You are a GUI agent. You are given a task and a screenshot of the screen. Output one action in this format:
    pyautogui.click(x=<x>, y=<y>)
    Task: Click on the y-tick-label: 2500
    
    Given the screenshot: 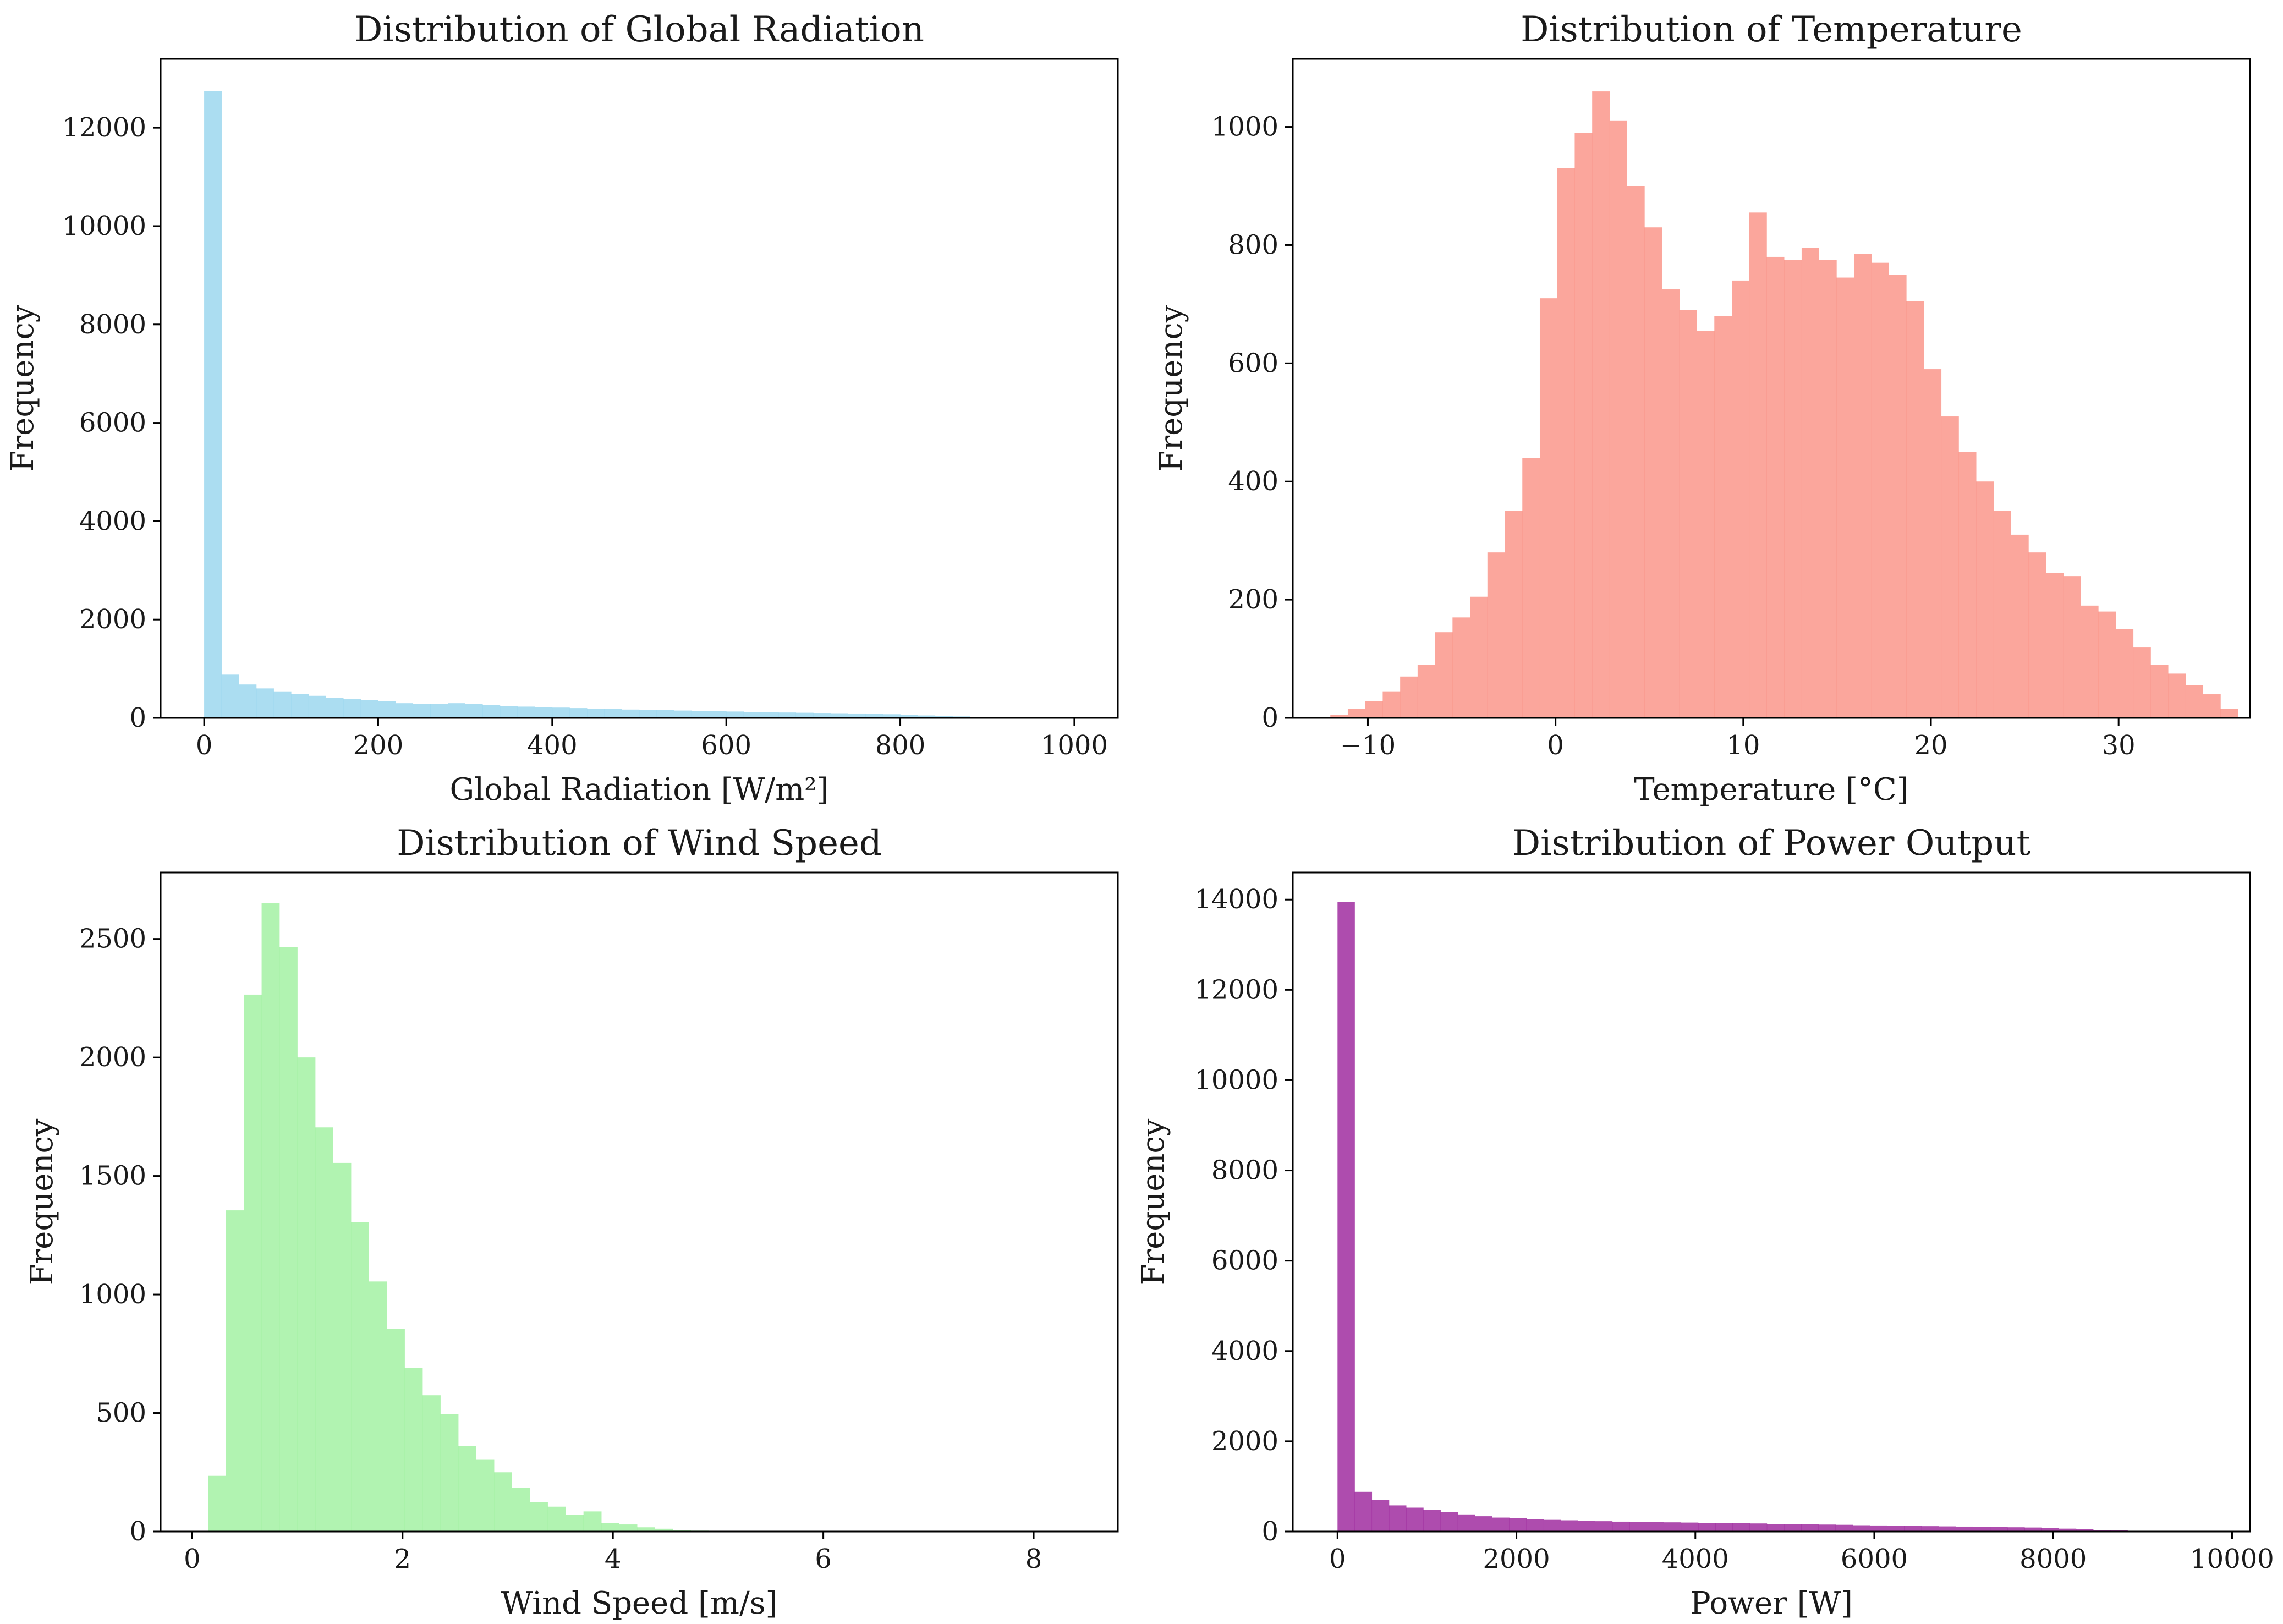 What is the action you would take?
    pyautogui.click(x=112, y=939)
    